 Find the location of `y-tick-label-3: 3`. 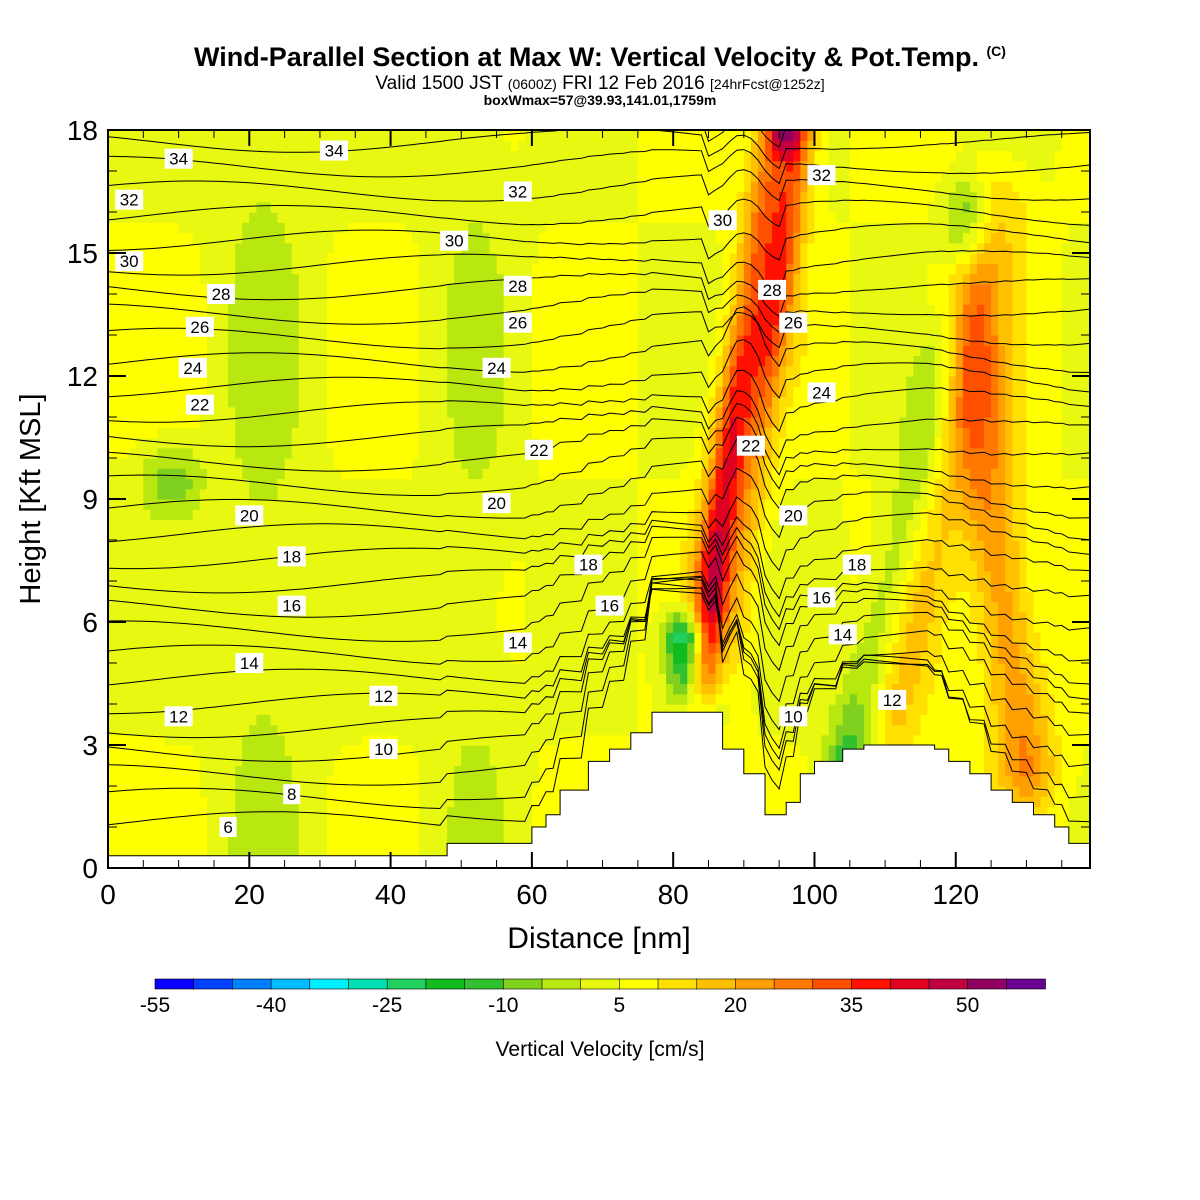

y-tick-label-3: 3 is located at coordinates (90, 745).